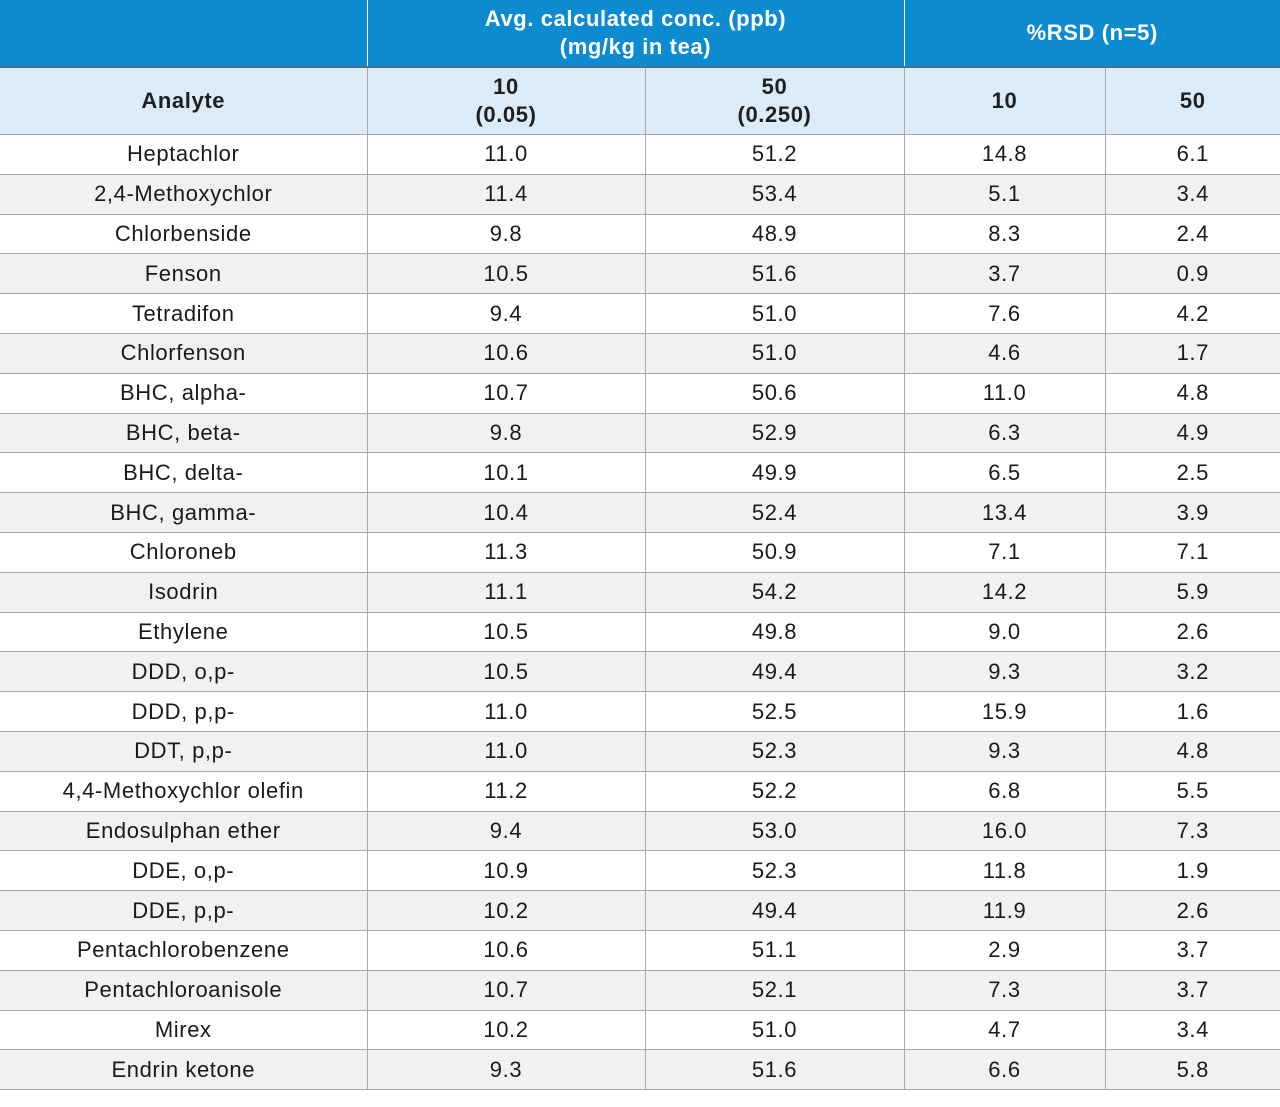 The image size is (1280, 1107). What do you see at coordinates (774, 552) in the screenshot?
I see `cell-conc-50: 50.9` at bounding box center [774, 552].